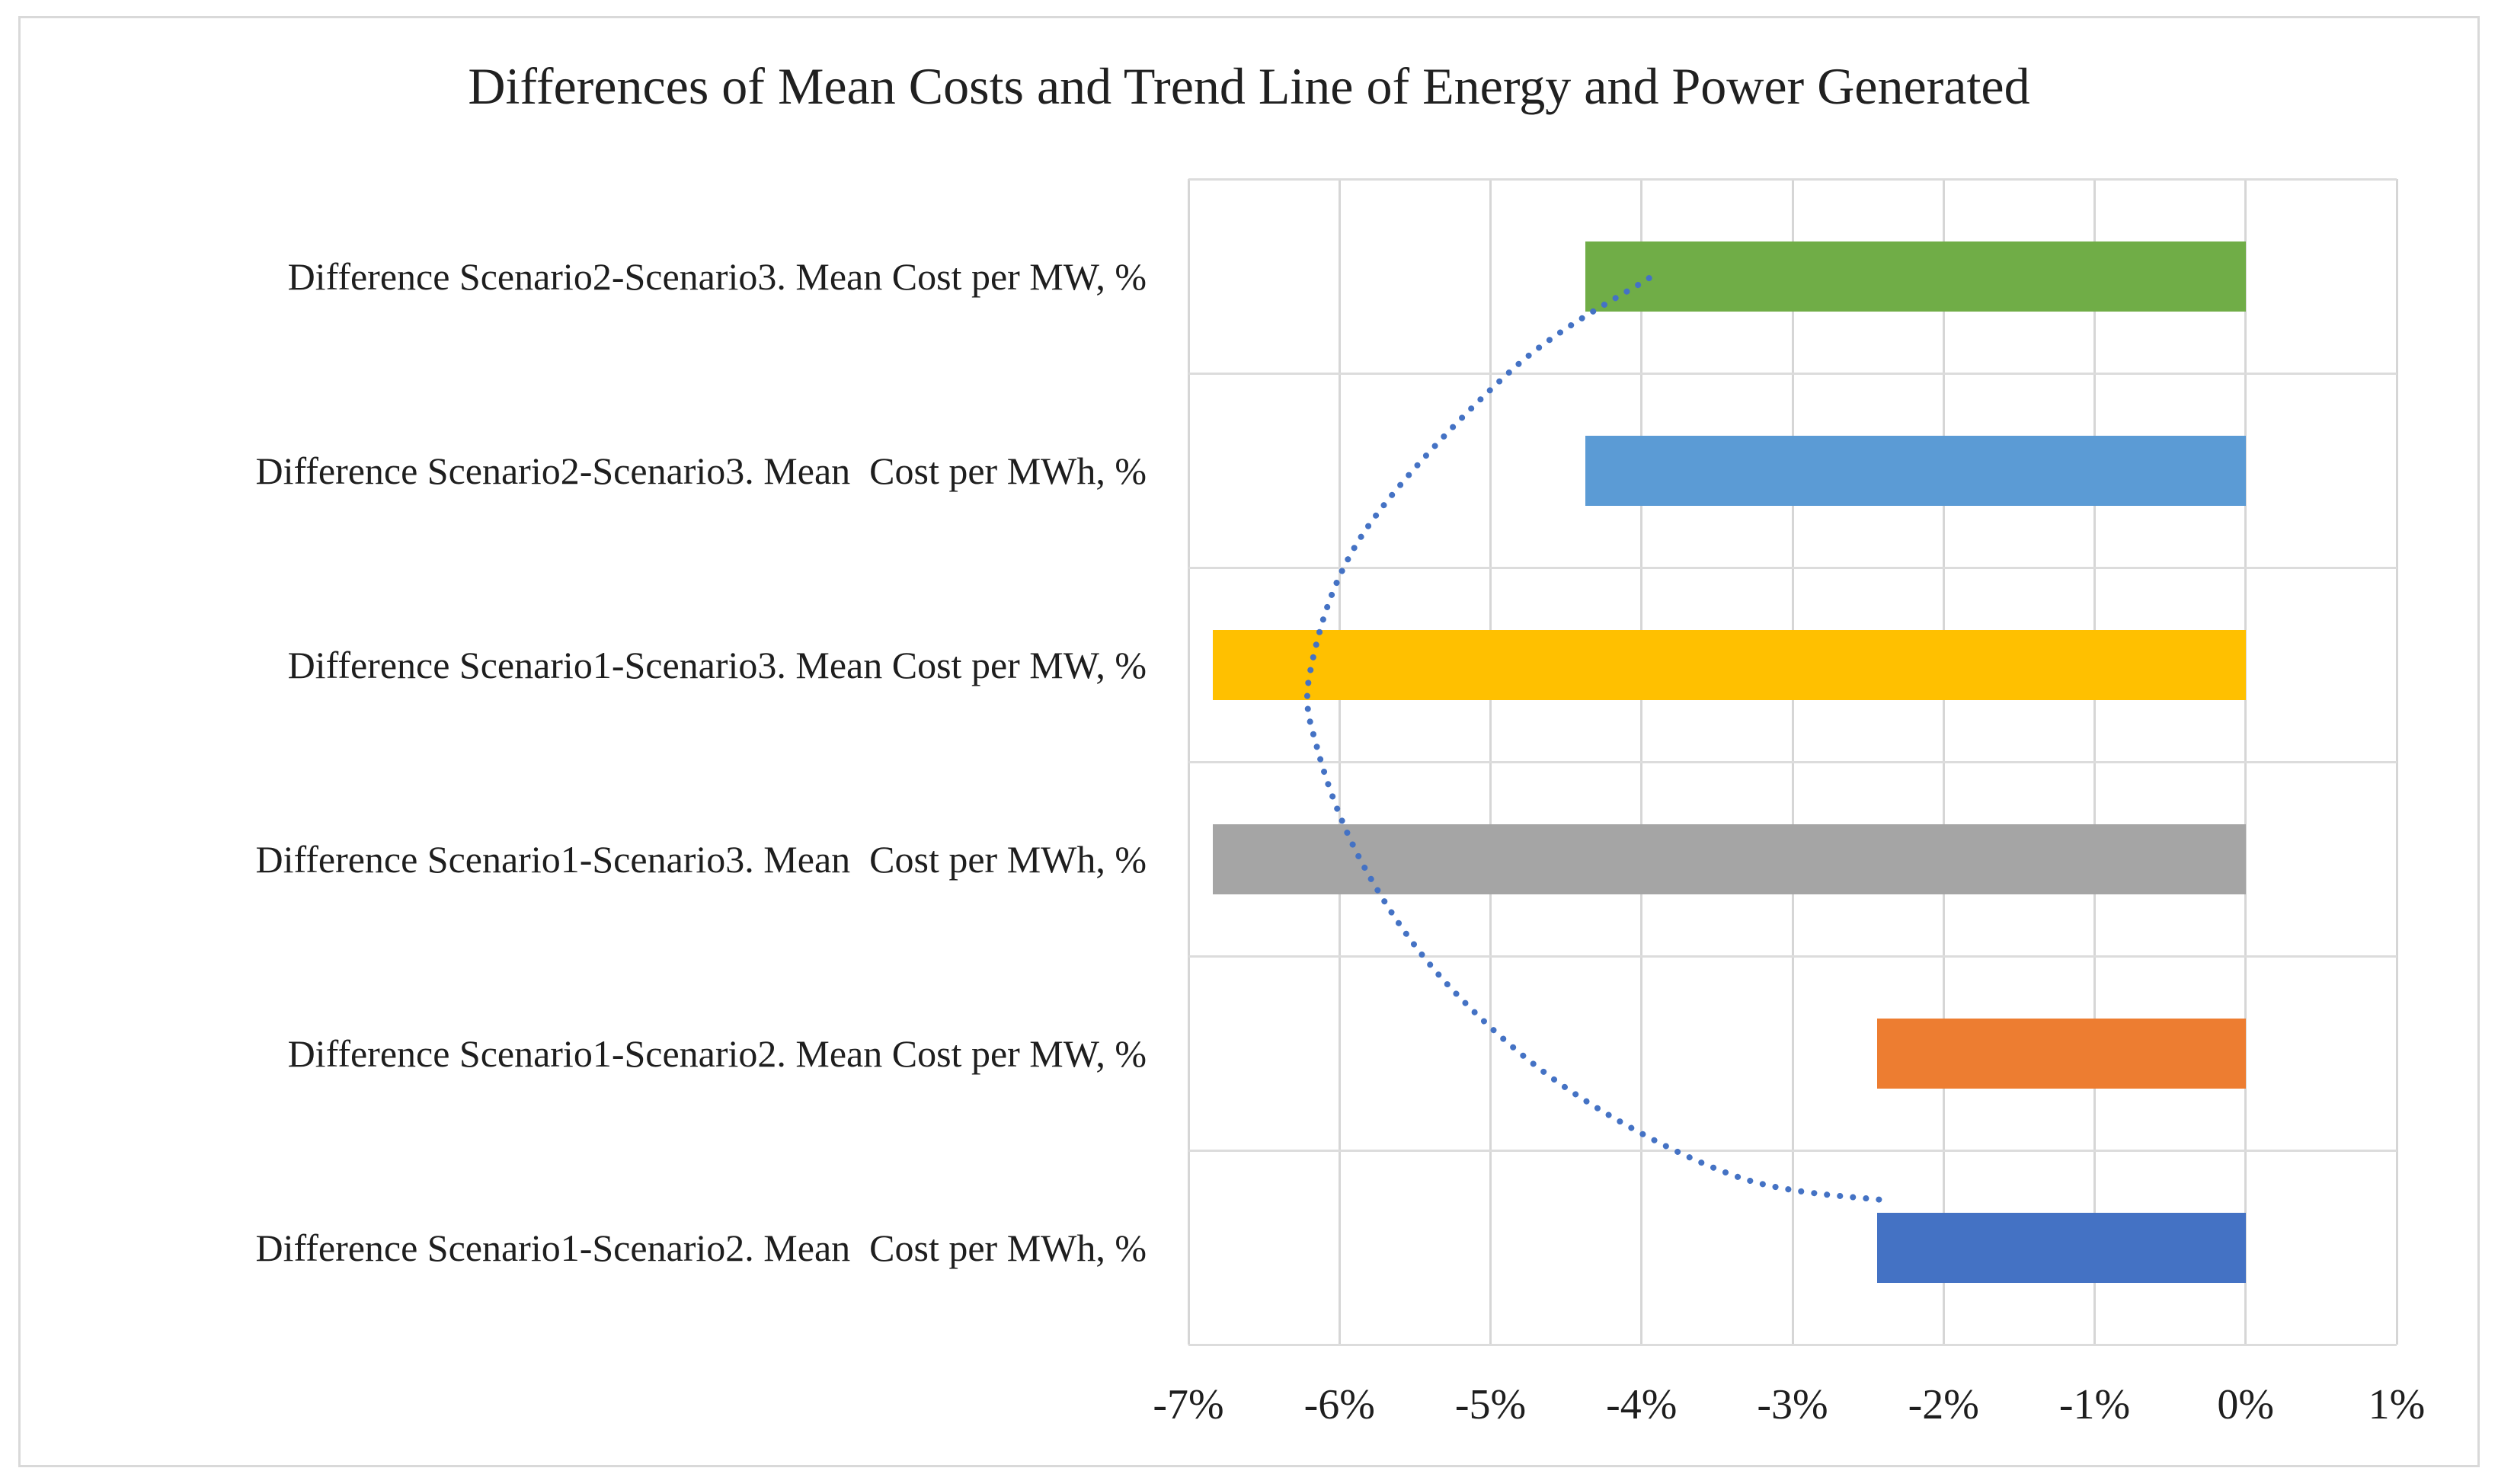 The height and width of the screenshot is (1484, 2498). I want to click on x-tick-label: -4%, so click(1642, 1404).